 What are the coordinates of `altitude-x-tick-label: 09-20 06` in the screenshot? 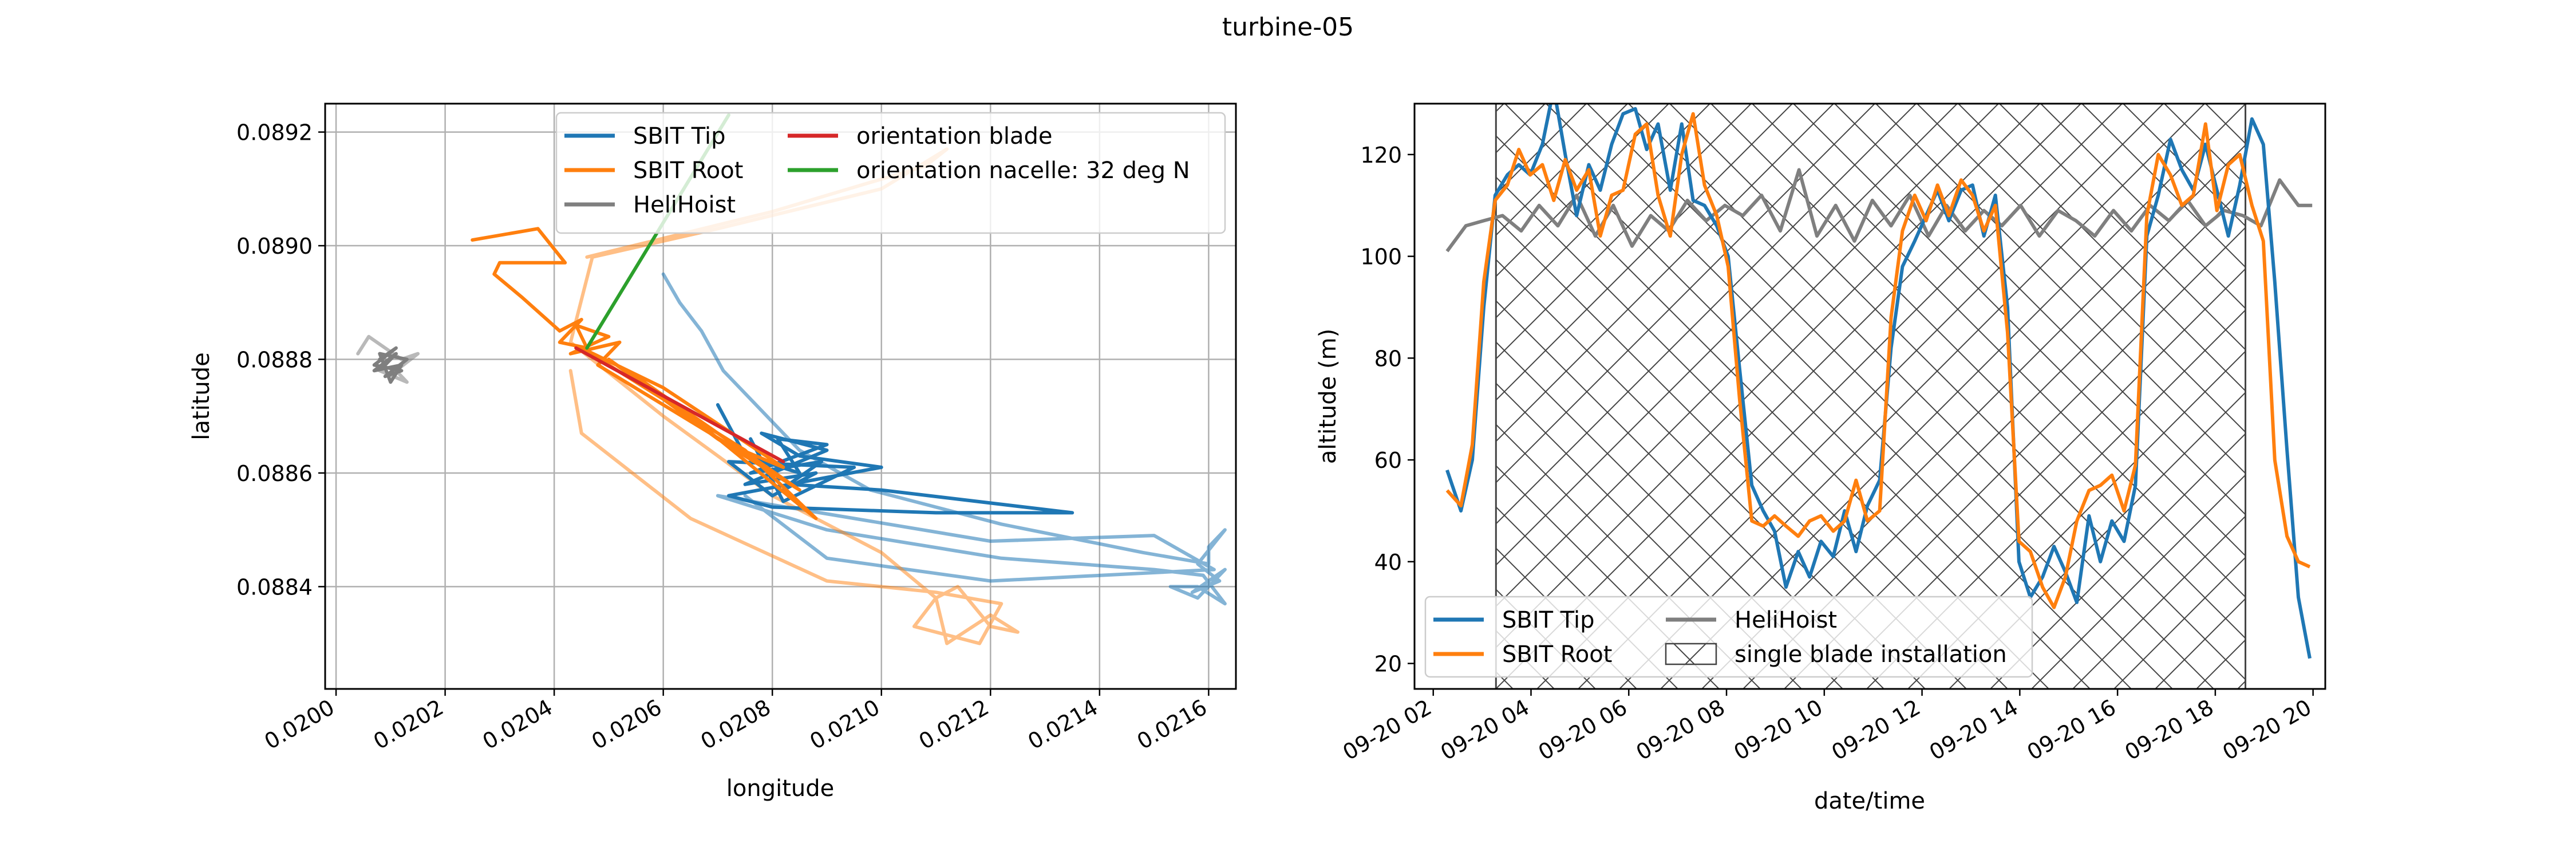 It's located at (1582, 730).